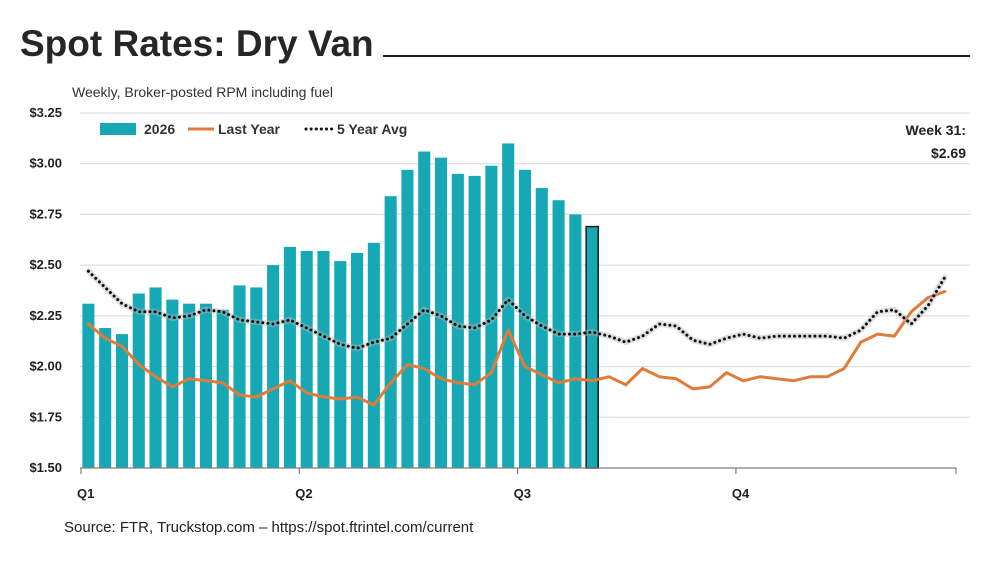 This screenshot has height=562, width=1000. Describe the element at coordinates (936, 130) in the screenshot. I see `annotation-week: Week 31:` at that location.